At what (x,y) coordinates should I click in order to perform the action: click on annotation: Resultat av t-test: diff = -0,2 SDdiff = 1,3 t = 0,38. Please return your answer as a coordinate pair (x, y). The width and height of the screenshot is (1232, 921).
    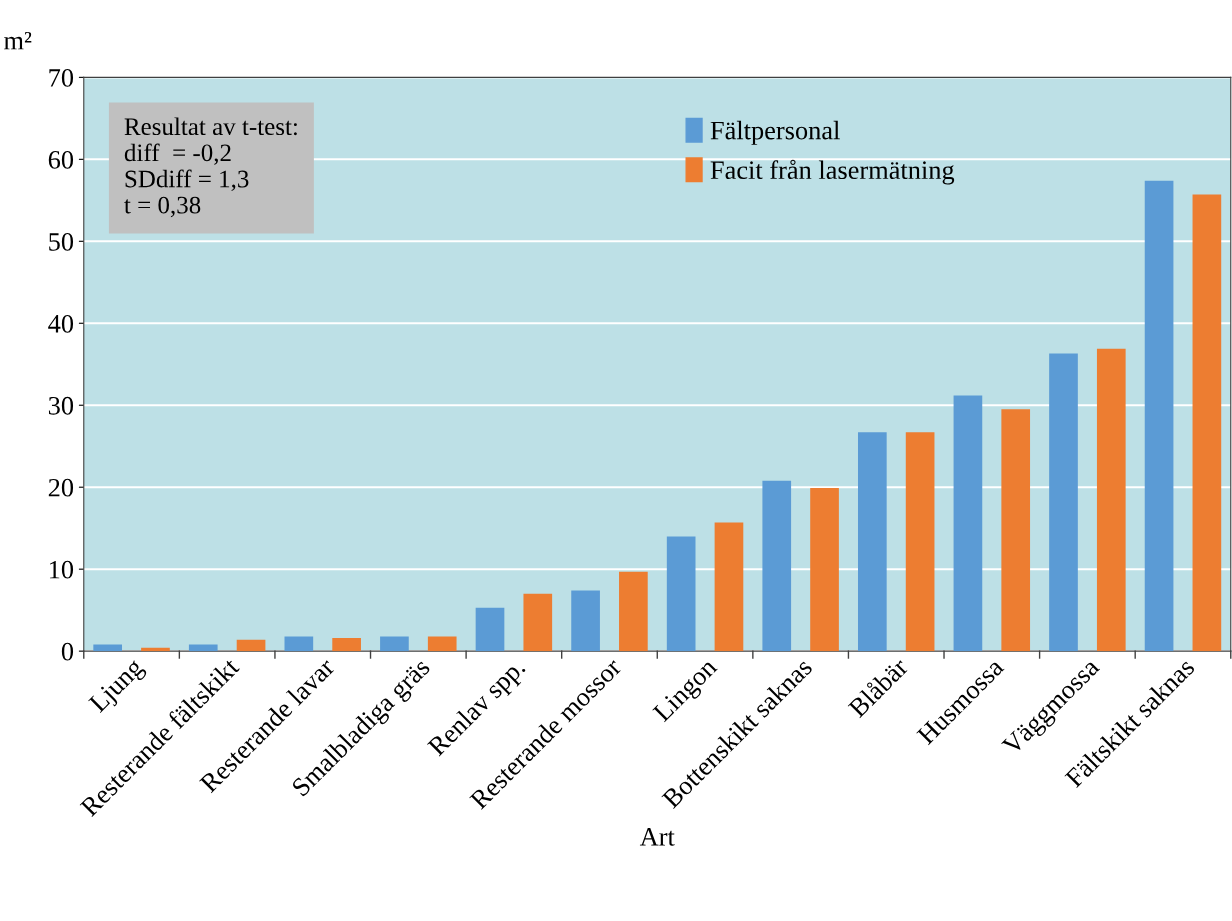
    Looking at the image, I should click on (210, 167).